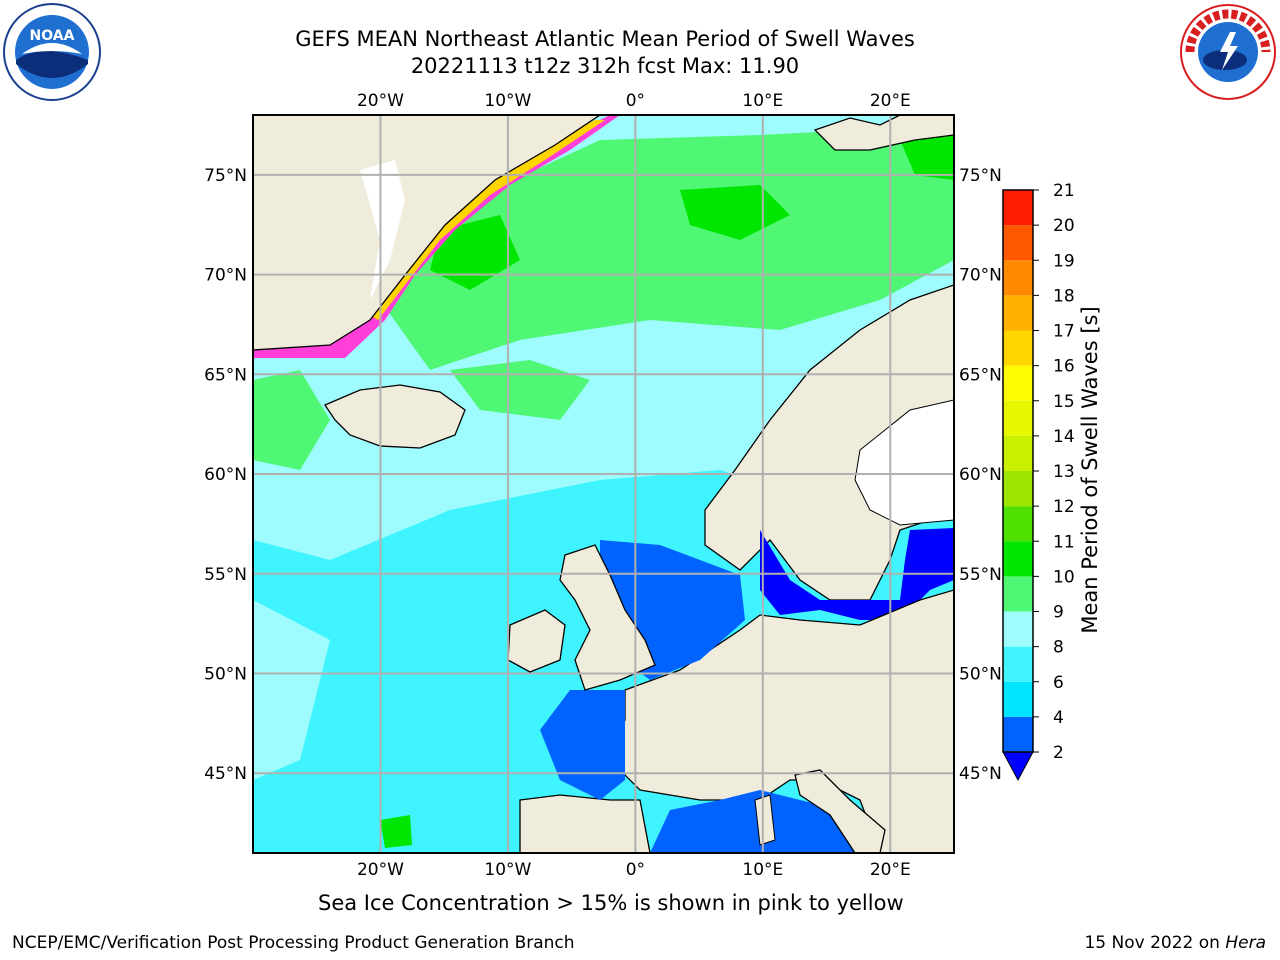  Describe the element at coordinates (1155, 943) in the screenshot. I see `footer-date-text: 15 Nov 2022 on` at that location.